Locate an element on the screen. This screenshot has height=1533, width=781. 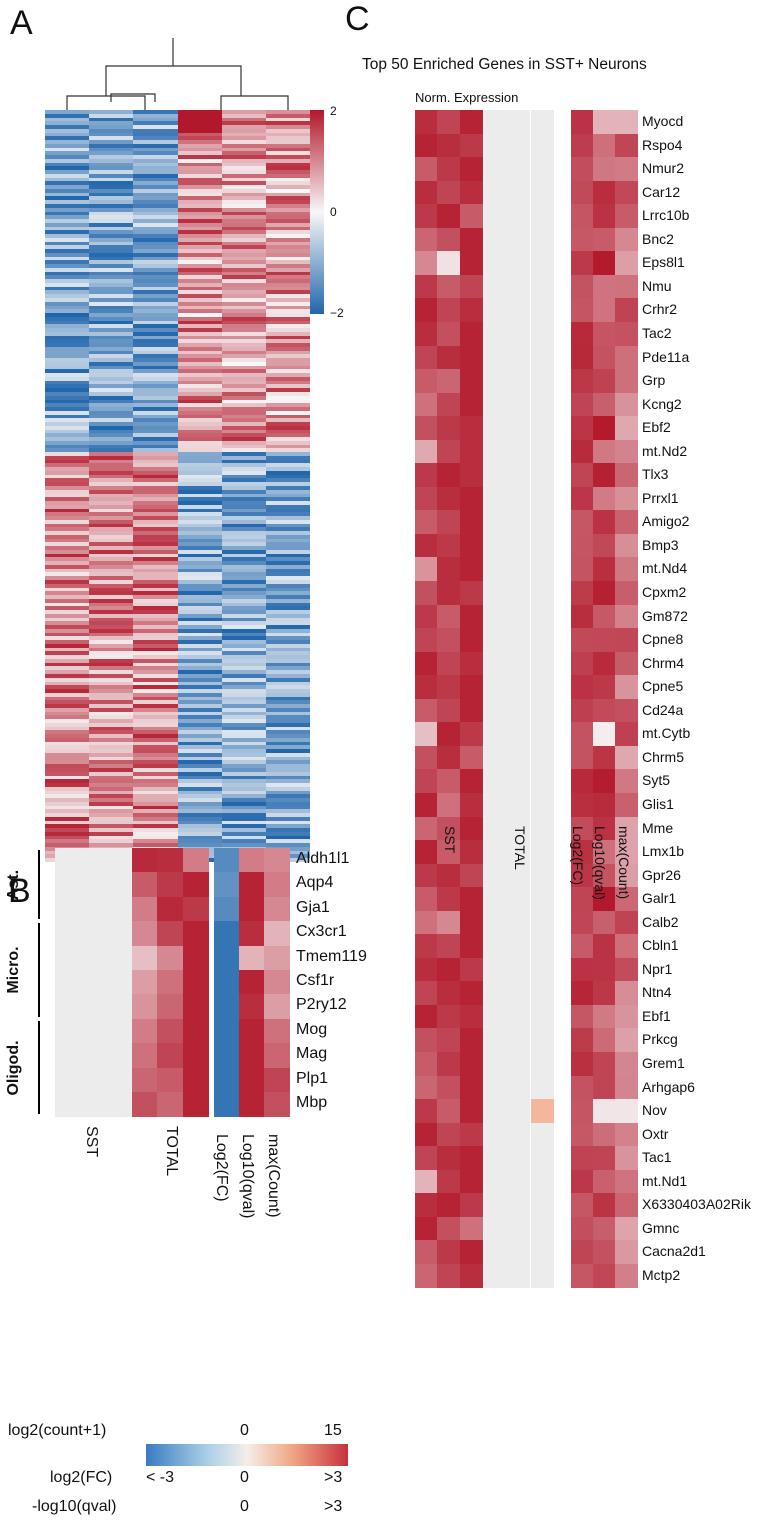
gene-label-c: Chrm5 is located at coordinates (663, 756).